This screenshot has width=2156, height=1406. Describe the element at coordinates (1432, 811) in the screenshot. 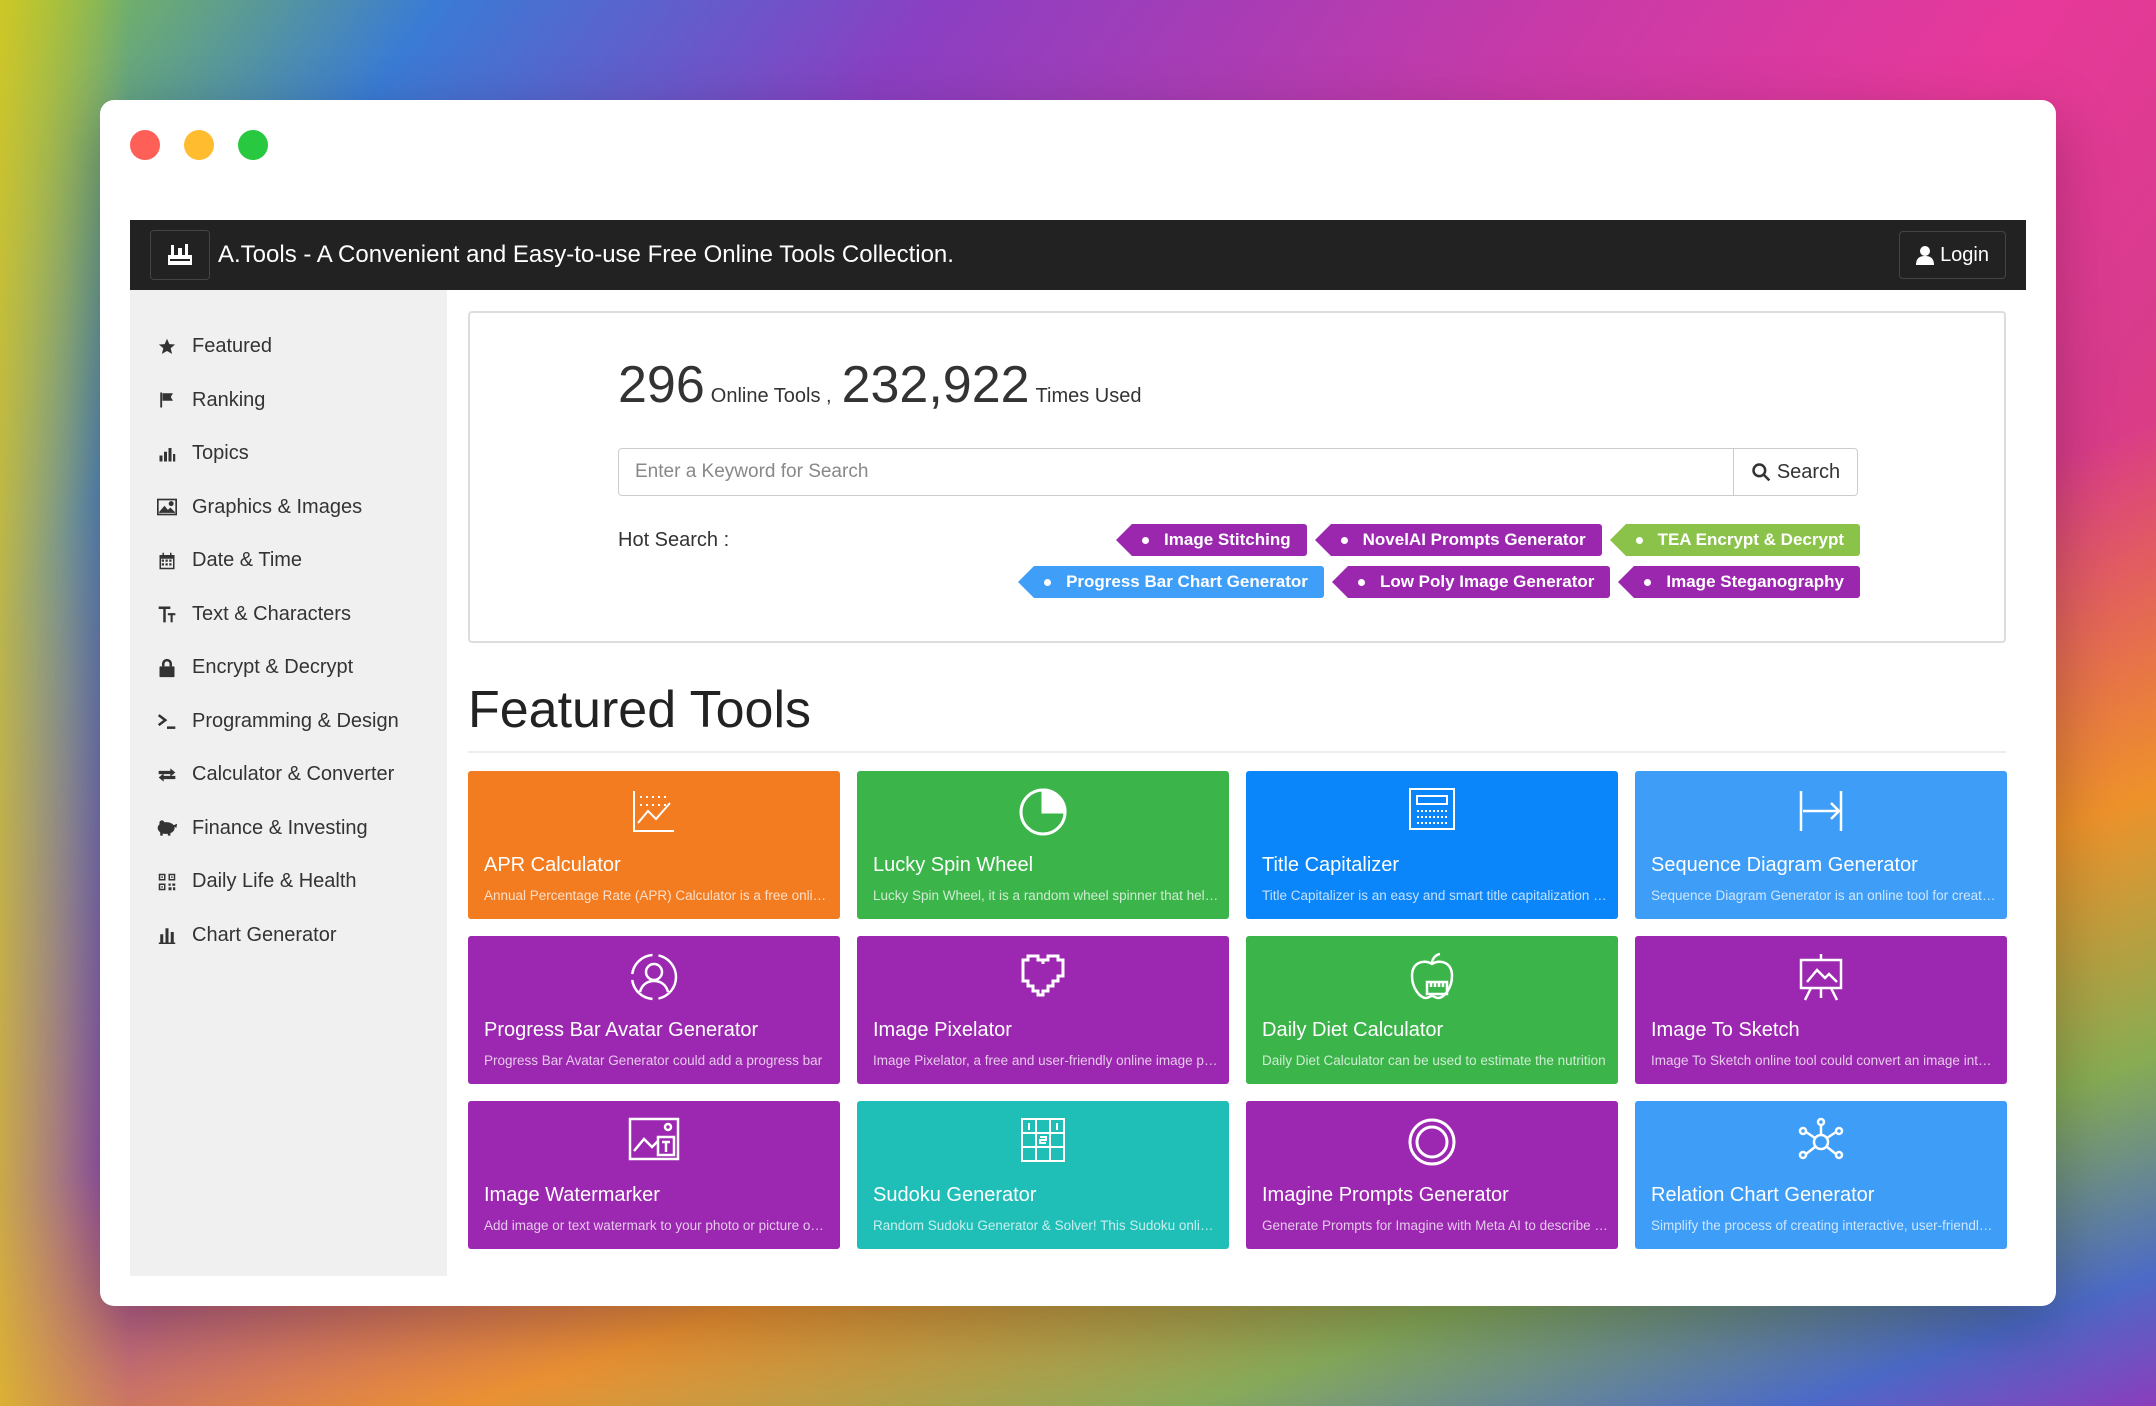

I see `document-icon` at that location.